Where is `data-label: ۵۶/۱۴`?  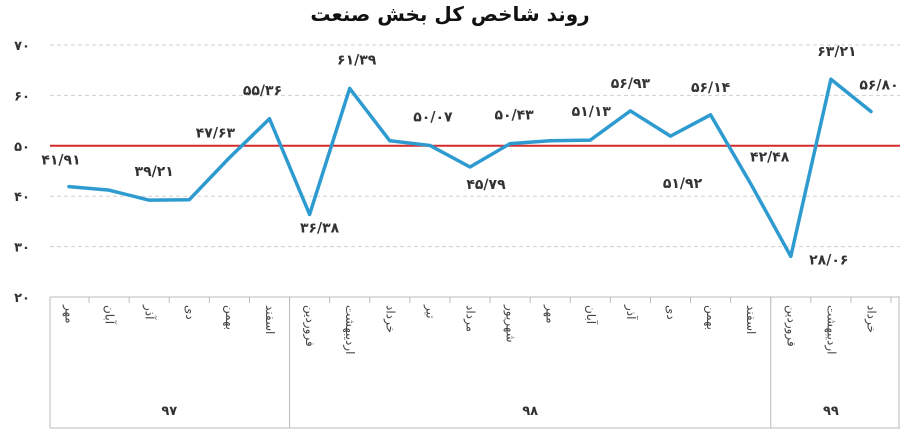
data-label: ۵۶/۱۴ is located at coordinates (711, 88).